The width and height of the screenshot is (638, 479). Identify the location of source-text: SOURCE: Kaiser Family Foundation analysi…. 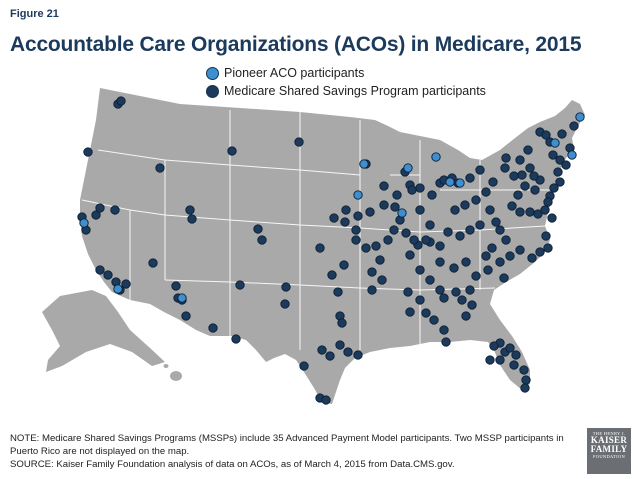
(232, 464).